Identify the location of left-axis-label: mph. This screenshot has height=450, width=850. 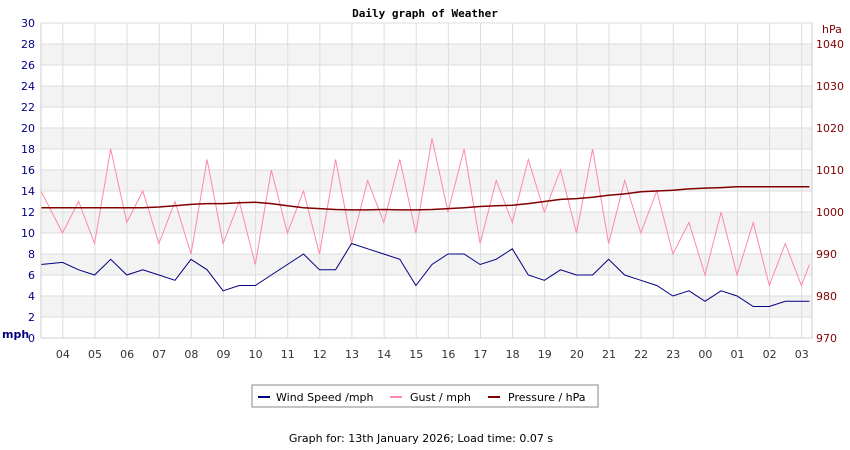
(15, 334).